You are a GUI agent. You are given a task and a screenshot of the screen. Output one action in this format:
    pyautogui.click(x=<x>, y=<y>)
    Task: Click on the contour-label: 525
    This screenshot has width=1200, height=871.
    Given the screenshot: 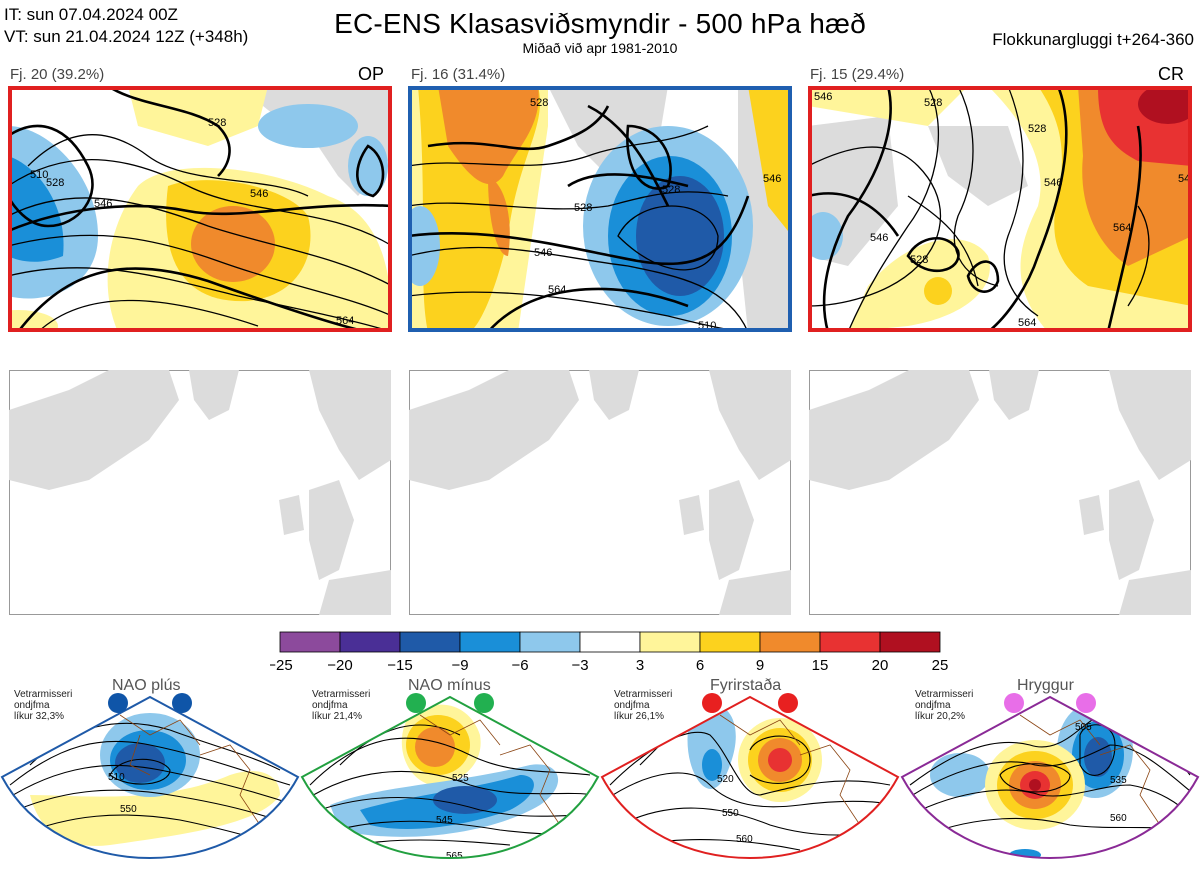 What is the action you would take?
    pyautogui.click(x=460, y=778)
    